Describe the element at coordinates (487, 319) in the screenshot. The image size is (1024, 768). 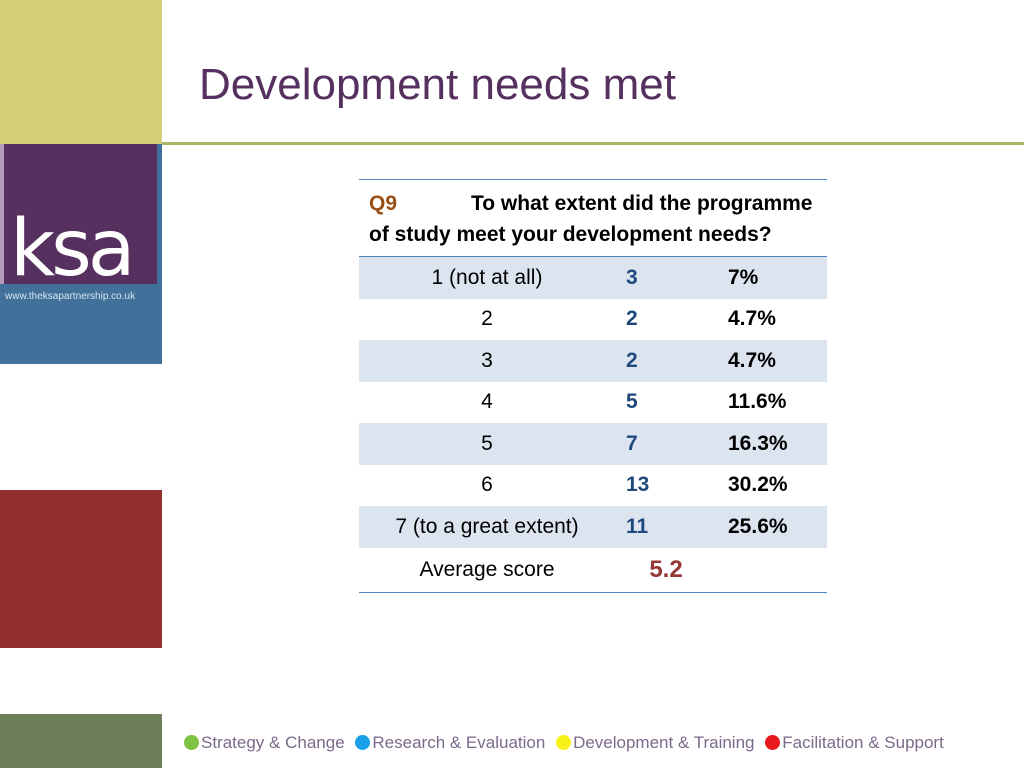
I see `rating-label: 2` at that location.